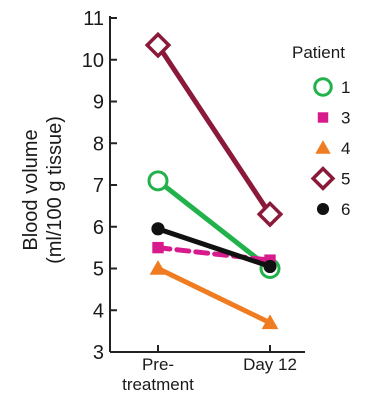 The width and height of the screenshot is (366, 404). Describe the element at coordinates (93, 61) in the screenshot. I see `y-tick-label: 10` at that location.